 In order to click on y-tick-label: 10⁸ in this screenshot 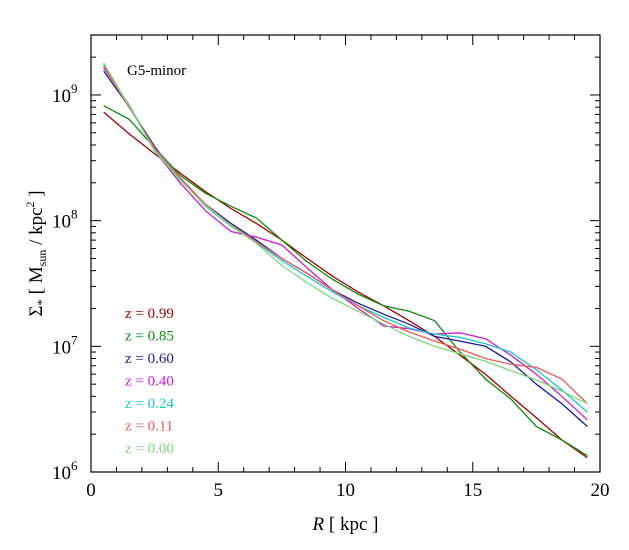, I will do `click(65, 220)`.